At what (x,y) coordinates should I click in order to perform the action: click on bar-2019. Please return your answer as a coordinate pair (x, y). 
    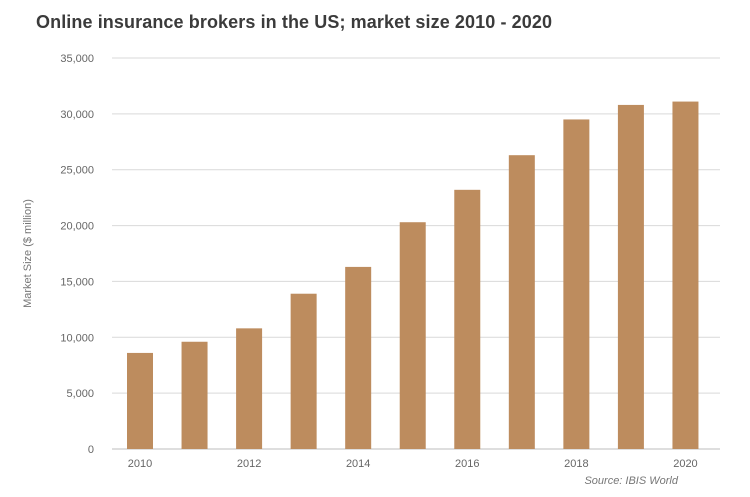
    Looking at the image, I should click on (630, 277).